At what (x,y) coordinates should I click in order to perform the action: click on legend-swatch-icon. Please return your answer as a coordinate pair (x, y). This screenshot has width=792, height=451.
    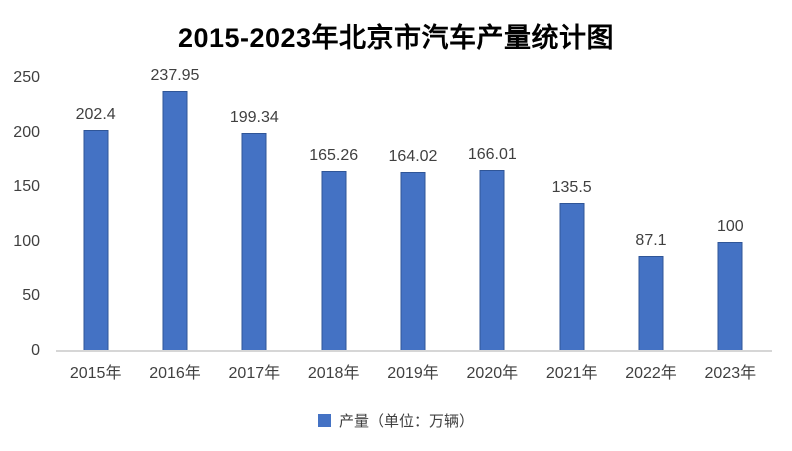
    Looking at the image, I should click on (324, 420).